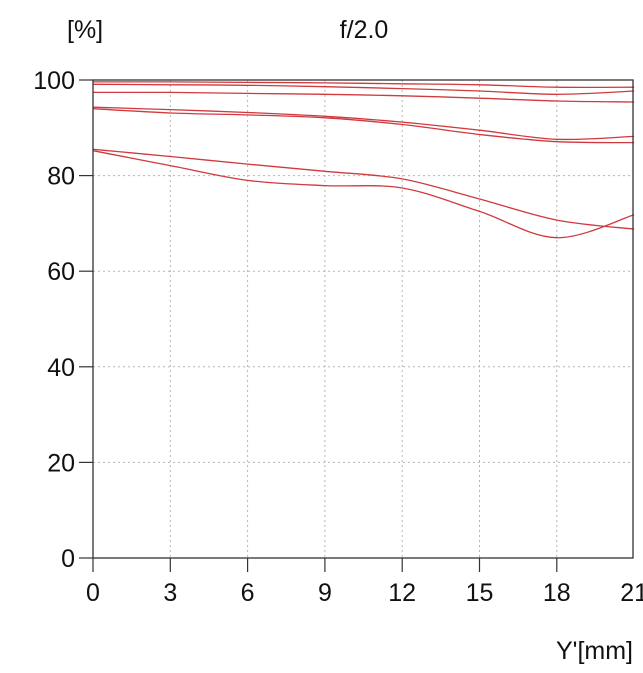 Image resolution: width=643 pixels, height=673 pixels. Describe the element at coordinates (61, 463) in the screenshot. I see `y-tick-label: 20` at that location.